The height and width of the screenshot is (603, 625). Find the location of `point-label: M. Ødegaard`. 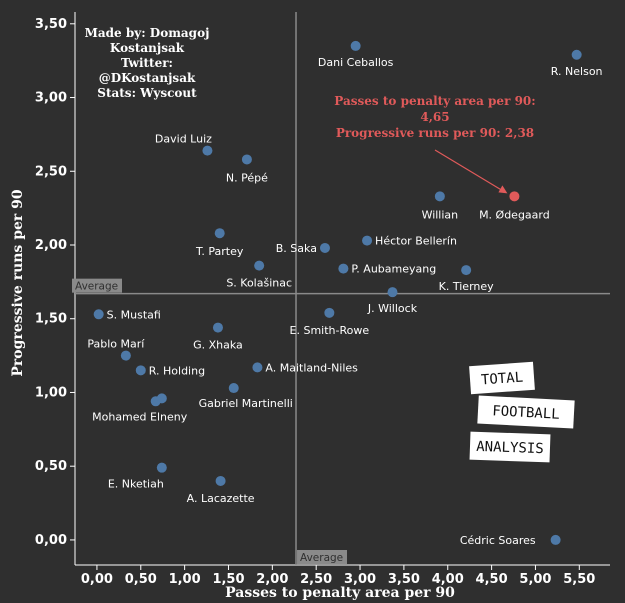

point-label: M. Ødegaard is located at coordinates (514, 214).